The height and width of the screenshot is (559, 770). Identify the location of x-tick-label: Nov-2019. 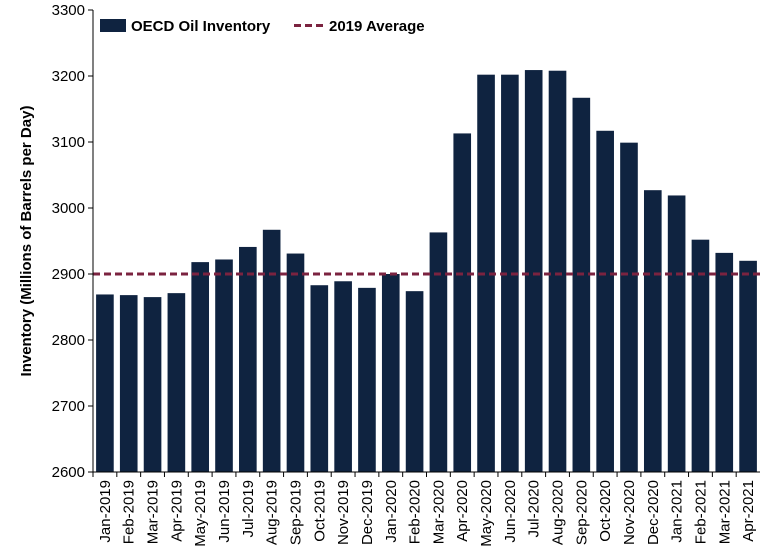
(343, 512).